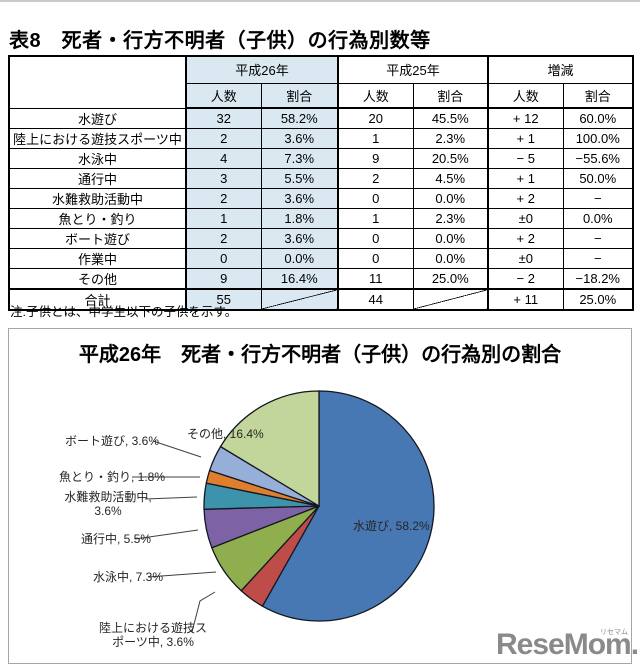  What do you see at coordinates (614, 632) in the screenshot?
I see `resemom-logo-ruby: リセマム` at bounding box center [614, 632].